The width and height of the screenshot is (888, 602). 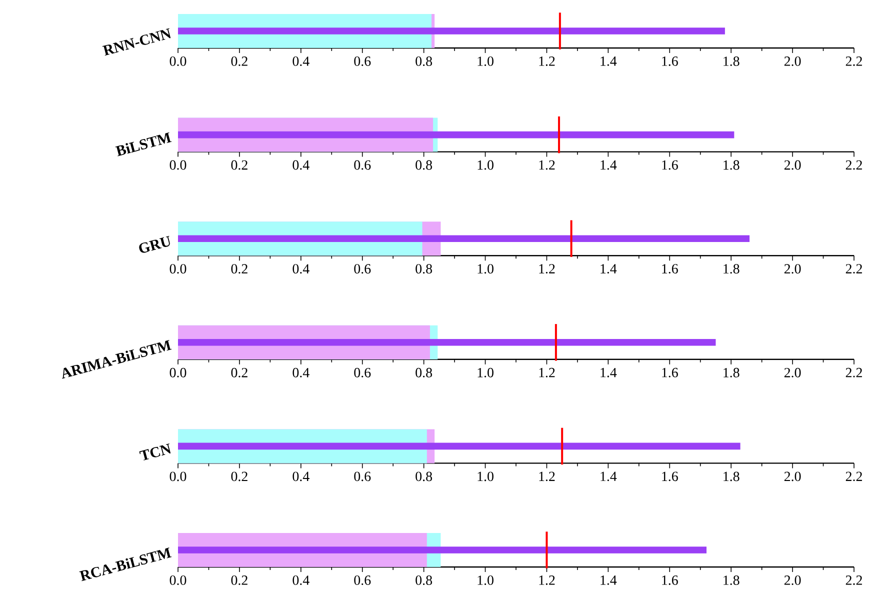 What do you see at coordinates (155, 451) in the screenshot?
I see `y-tick-label: TCN` at bounding box center [155, 451].